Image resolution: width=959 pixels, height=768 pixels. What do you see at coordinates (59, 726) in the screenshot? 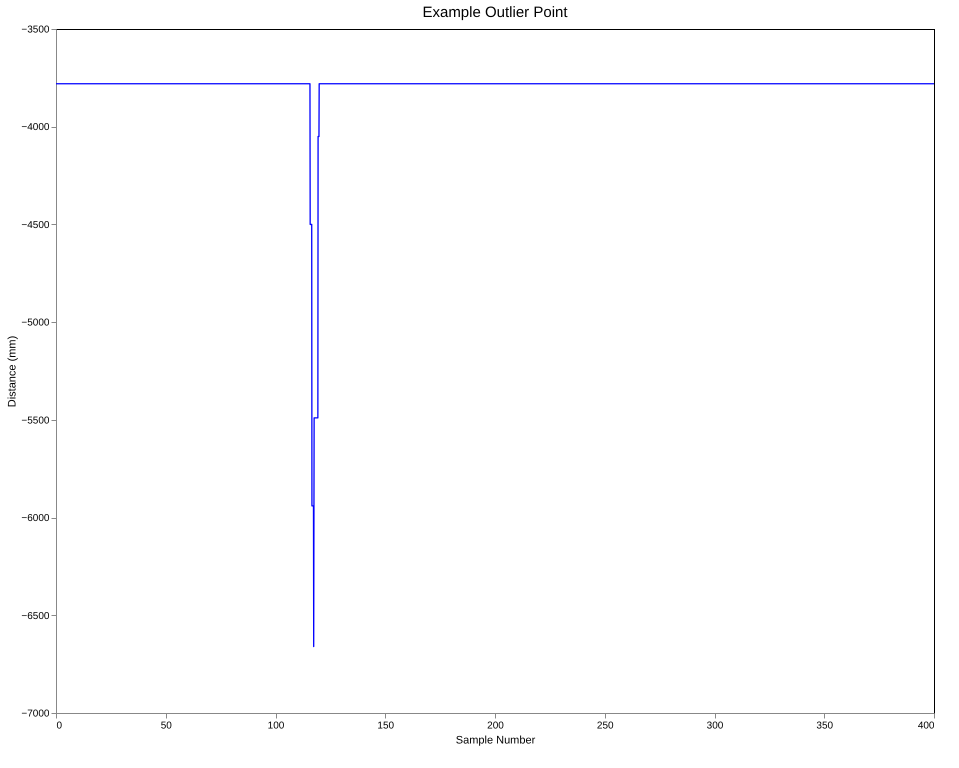
I see `x-tick-label: 0` at bounding box center [59, 726].